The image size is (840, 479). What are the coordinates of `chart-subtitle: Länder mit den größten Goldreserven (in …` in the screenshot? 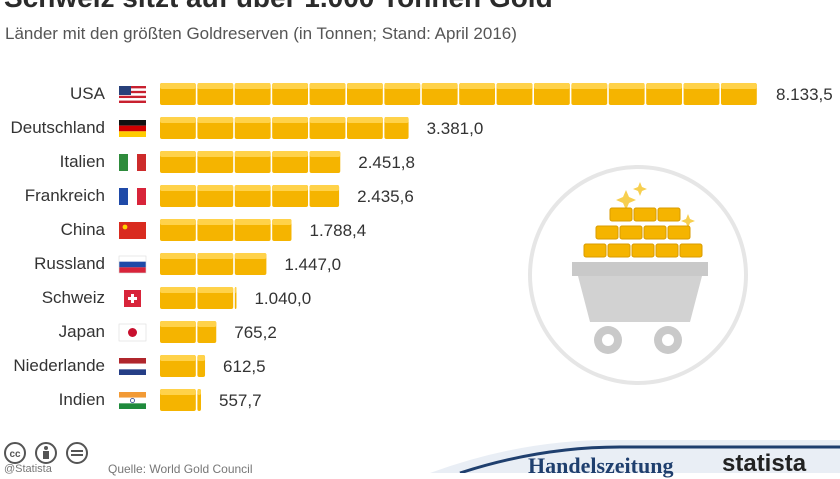 It's located at (261, 33).